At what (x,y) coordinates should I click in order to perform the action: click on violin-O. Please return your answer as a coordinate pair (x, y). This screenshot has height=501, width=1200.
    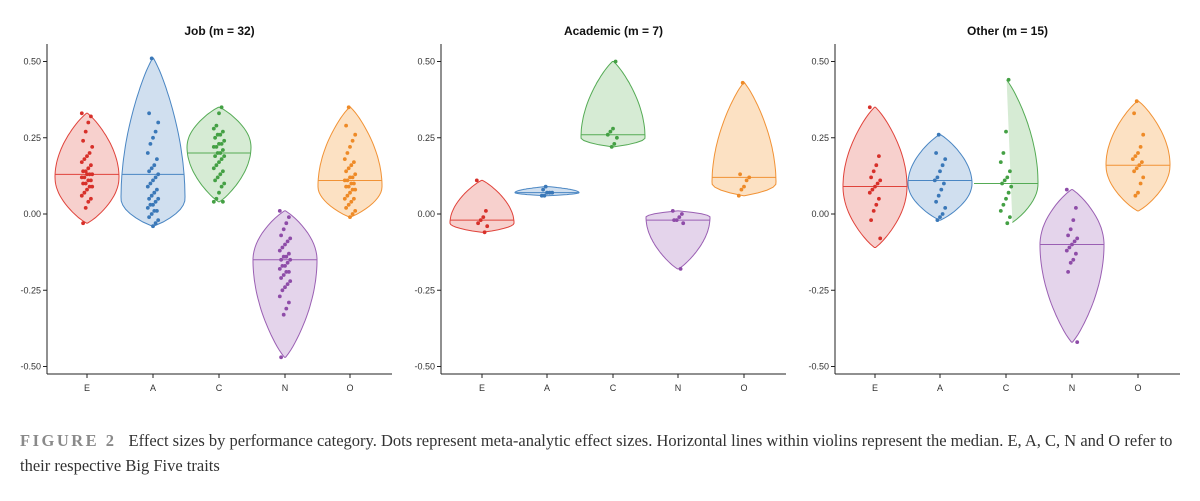
    Looking at the image, I should click on (350, 162).